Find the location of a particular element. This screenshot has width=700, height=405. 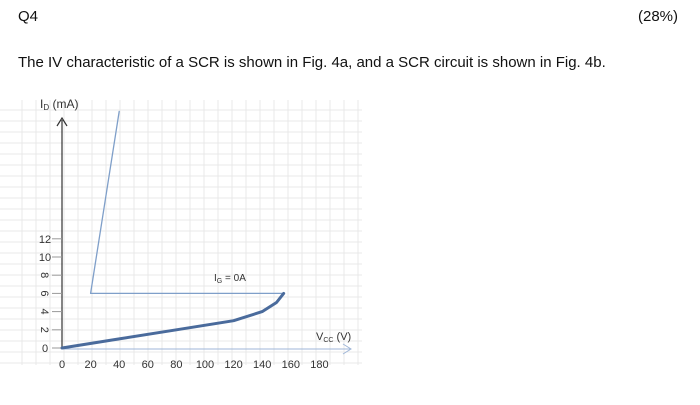

y-tick-label: 2 is located at coordinates (44, 330).